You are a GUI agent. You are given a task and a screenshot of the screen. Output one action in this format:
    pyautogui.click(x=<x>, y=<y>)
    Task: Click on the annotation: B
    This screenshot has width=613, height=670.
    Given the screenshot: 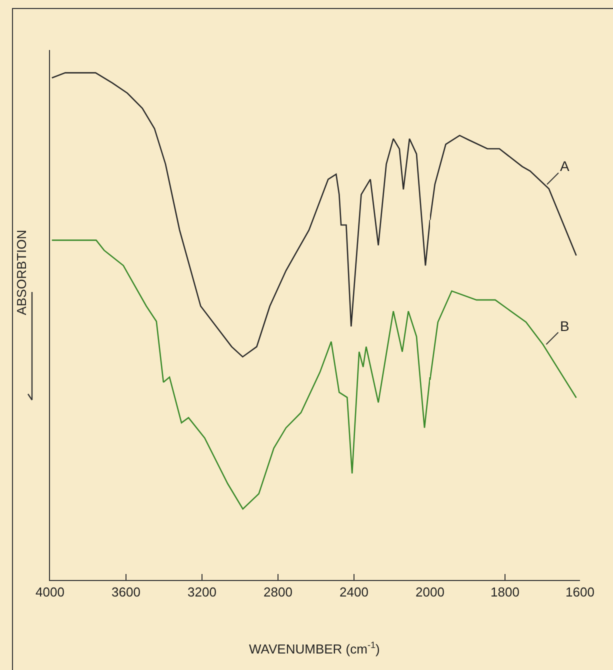 What is the action you would take?
    pyautogui.click(x=565, y=326)
    